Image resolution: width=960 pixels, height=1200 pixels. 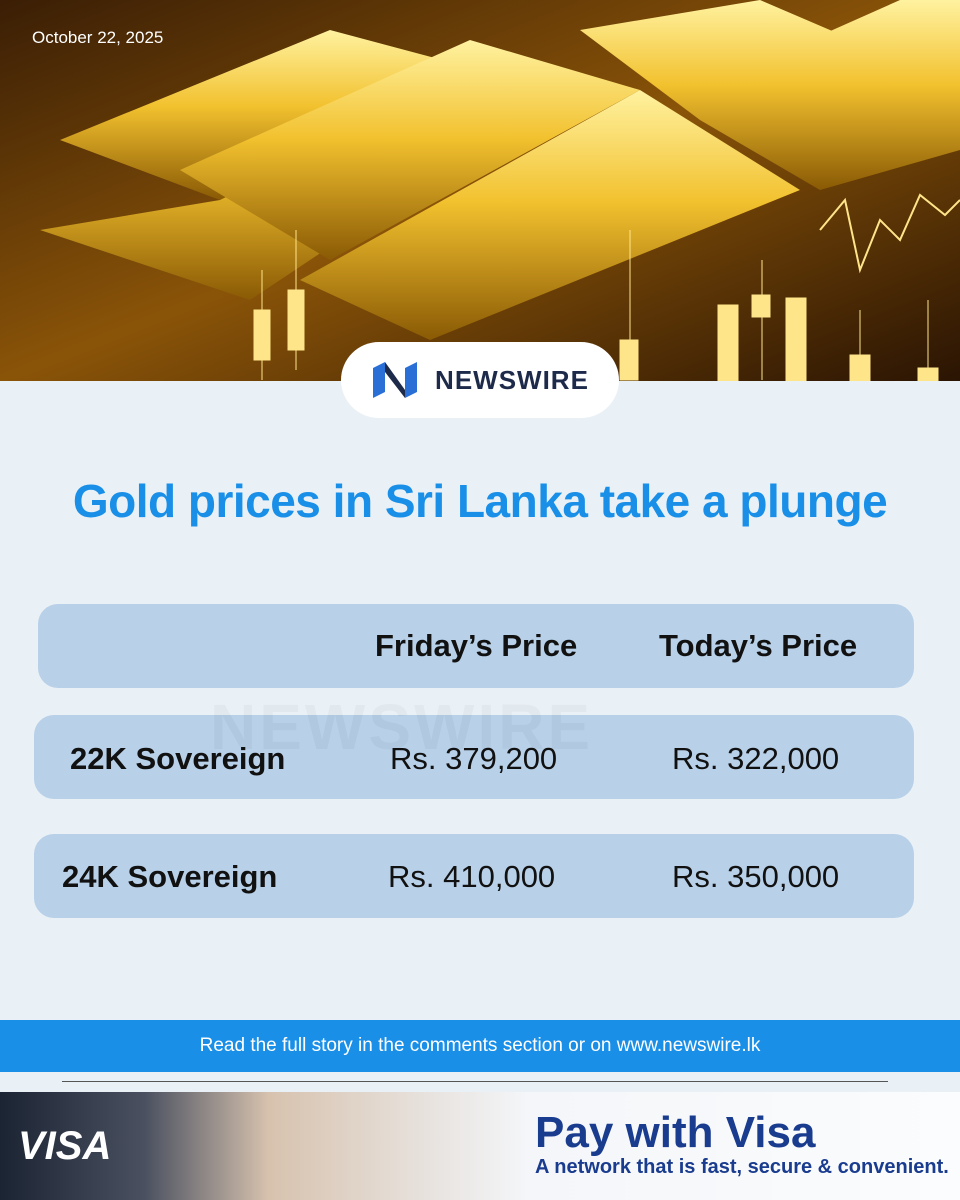 What do you see at coordinates (480, 1146) in the screenshot?
I see `ad-banner` at bounding box center [480, 1146].